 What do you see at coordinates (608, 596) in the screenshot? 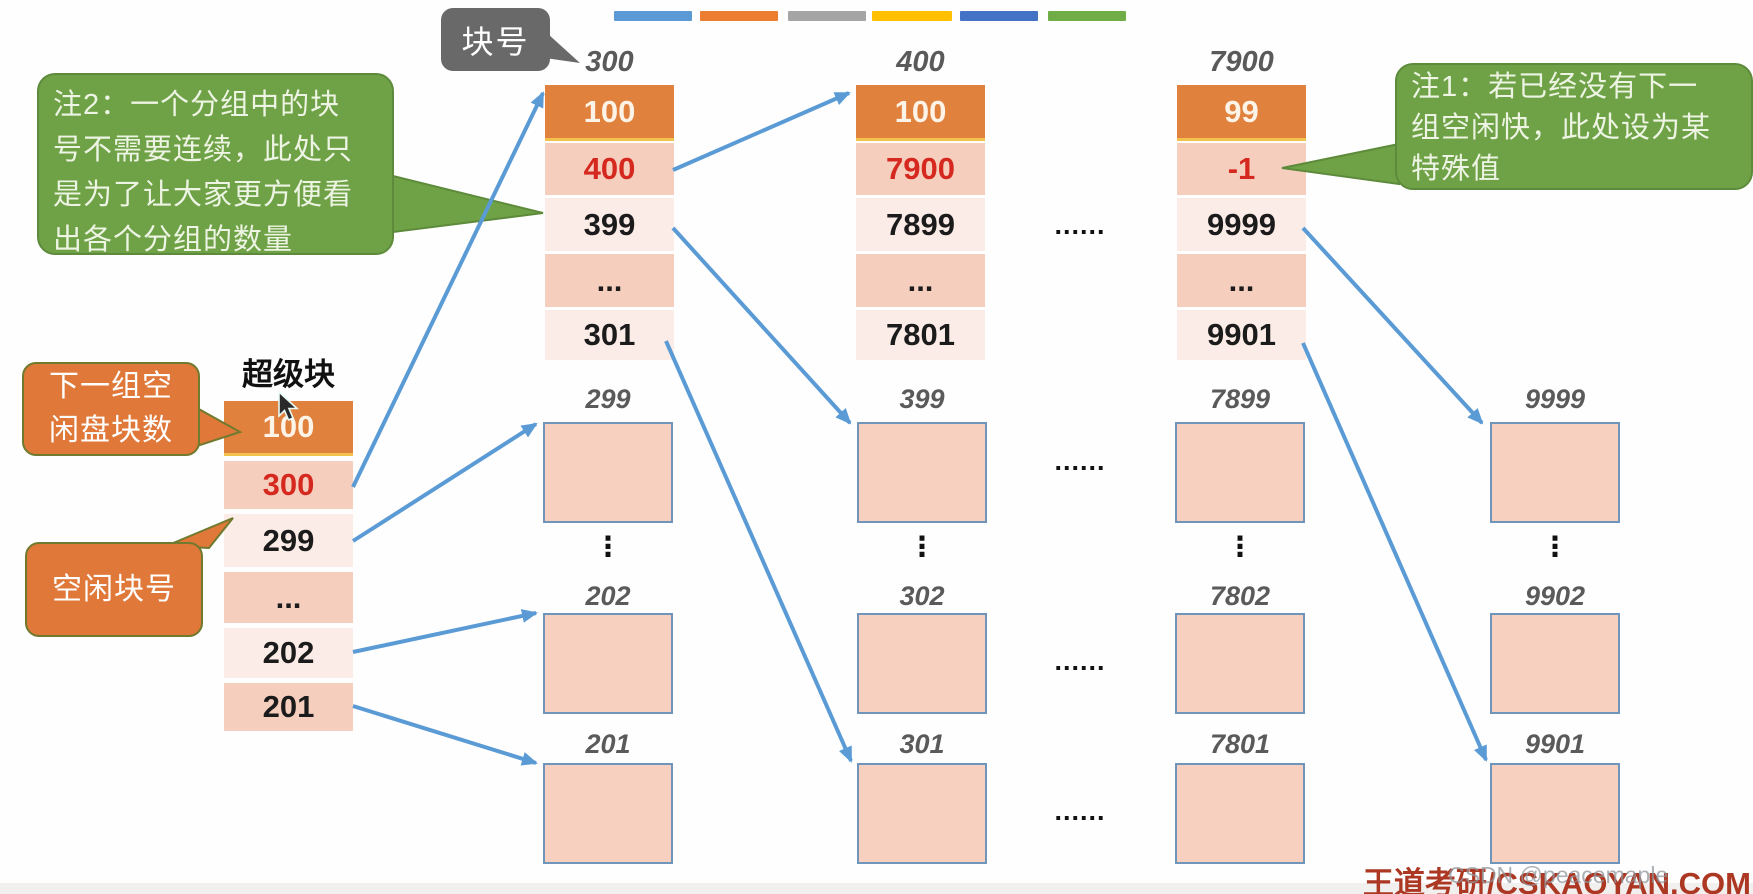
I see `free-block-label-202: 202` at bounding box center [608, 596].